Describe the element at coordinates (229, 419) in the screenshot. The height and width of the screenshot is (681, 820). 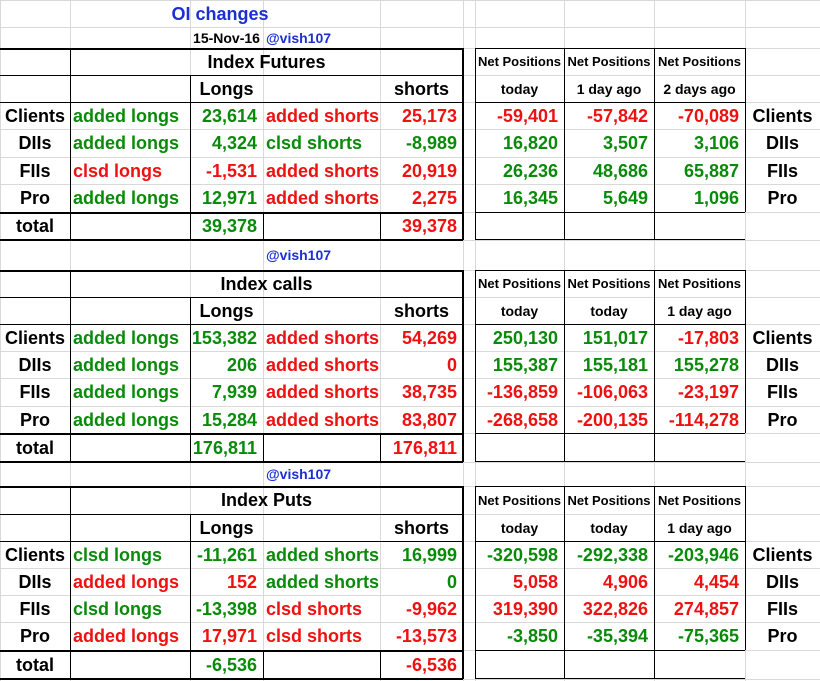
I see `longs-value: 15,284` at that location.